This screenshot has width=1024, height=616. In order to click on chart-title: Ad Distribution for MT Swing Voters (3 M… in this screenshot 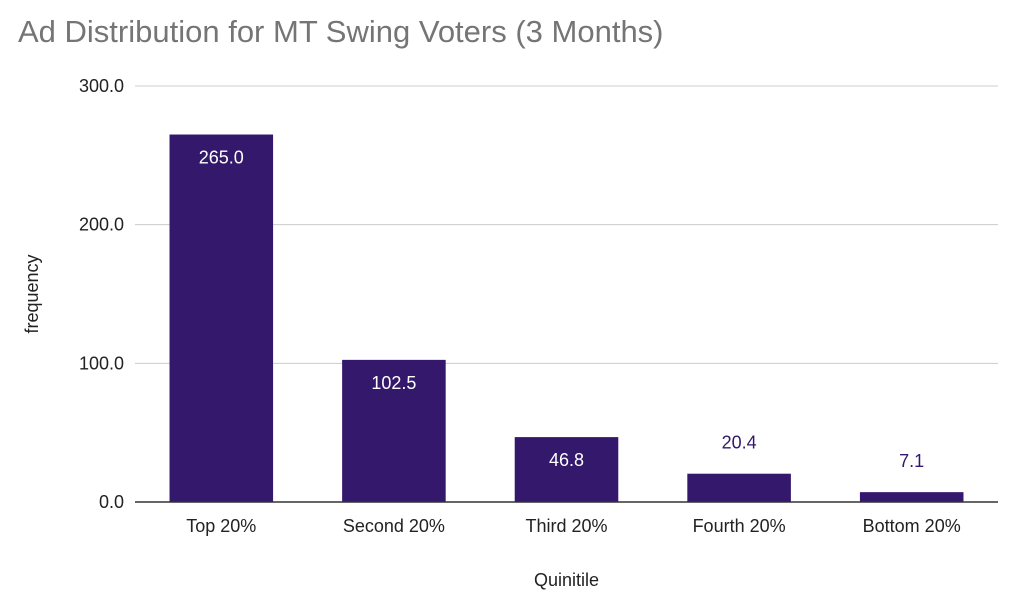, I will do `click(341, 31)`.